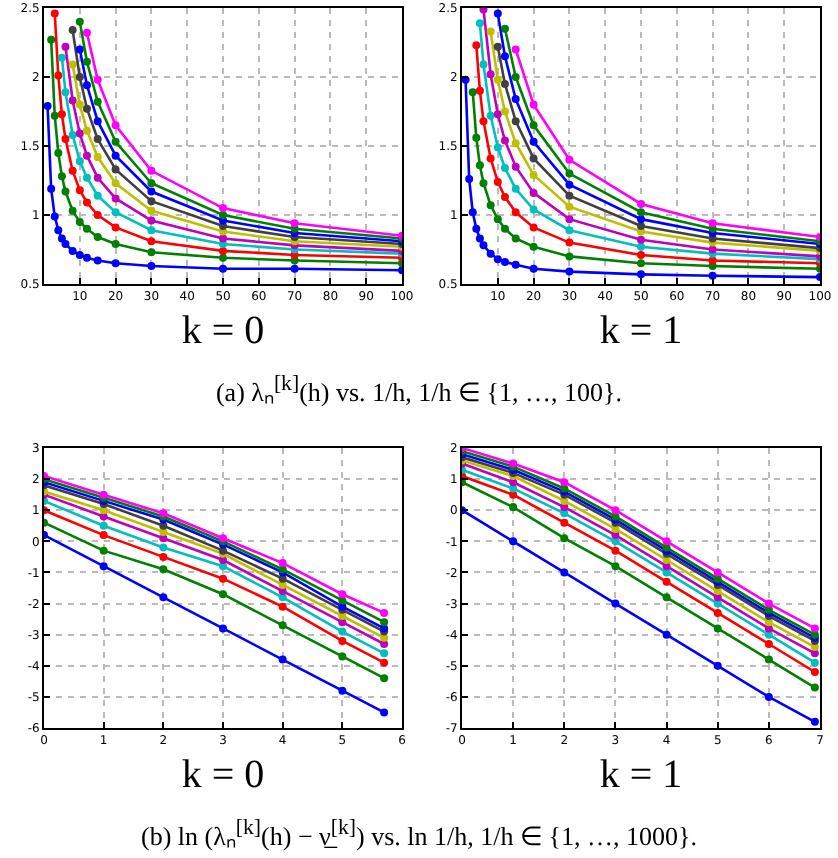 Image resolution: width=838 pixels, height=858 pixels. Describe the element at coordinates (641, 775) in the screenshot. I see `x-axis-title: k = 1` at that location.